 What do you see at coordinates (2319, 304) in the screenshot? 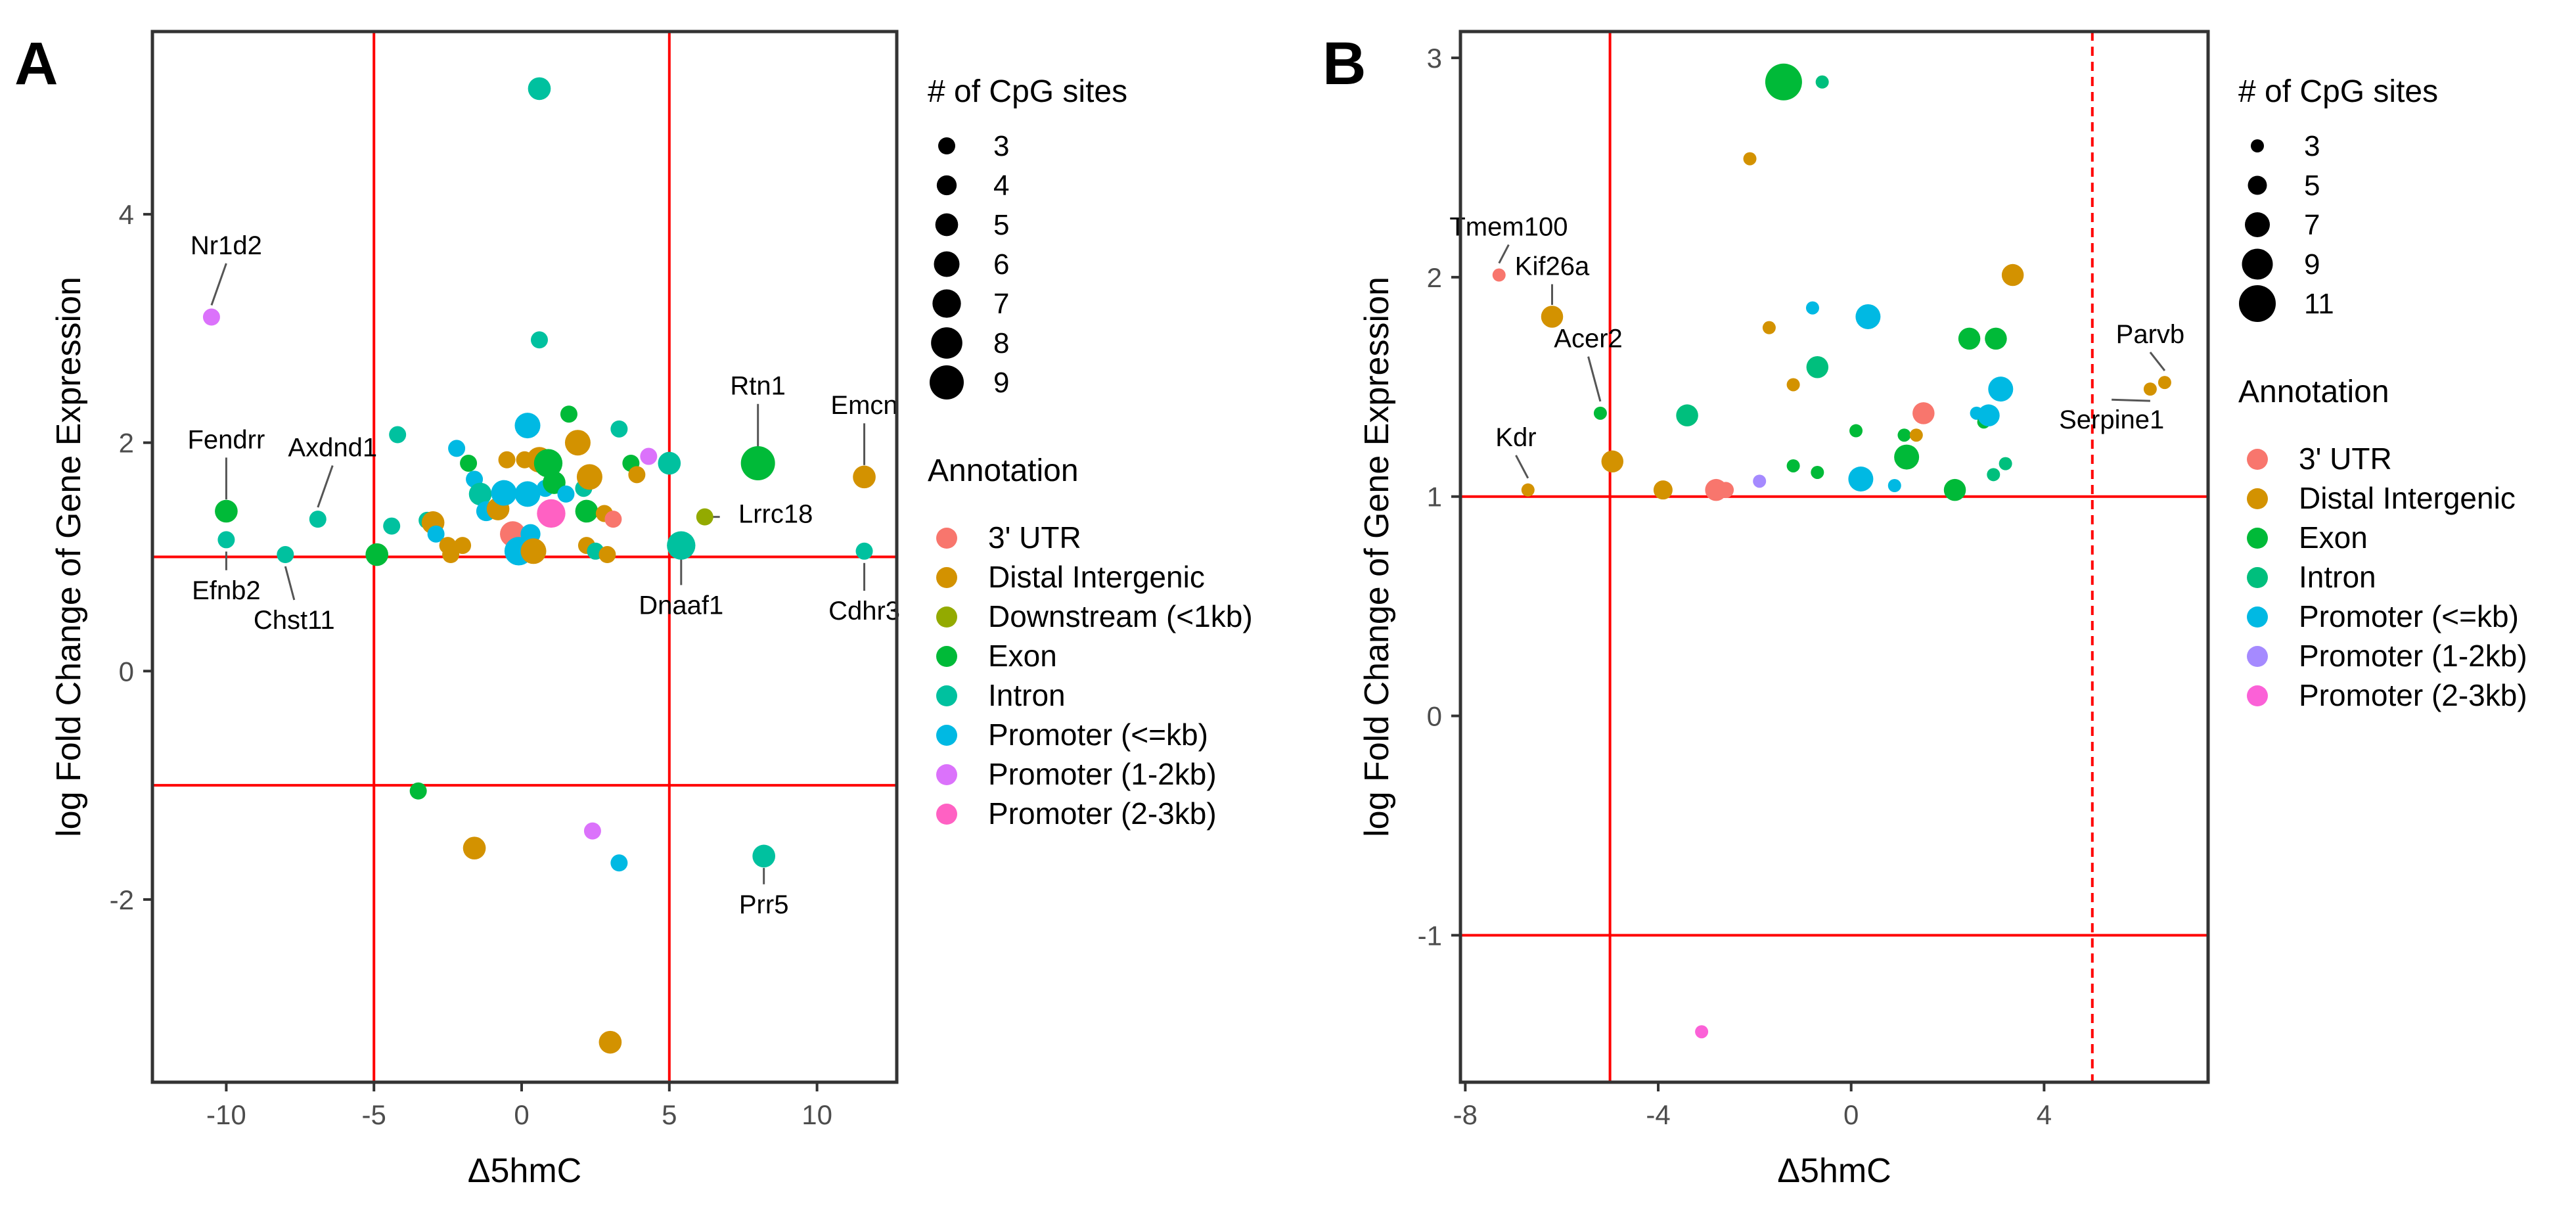
I see `size-legend-label-4: 11` at bounding box center [2319, 304].